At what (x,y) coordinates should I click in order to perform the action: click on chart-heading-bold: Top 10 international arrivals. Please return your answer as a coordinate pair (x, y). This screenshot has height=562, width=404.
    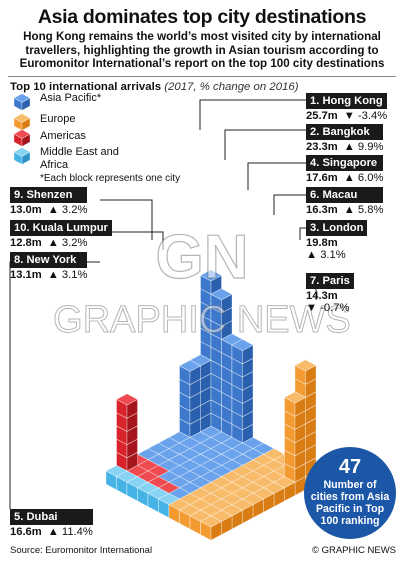
    Looking at the image, I should click on (86, 87).